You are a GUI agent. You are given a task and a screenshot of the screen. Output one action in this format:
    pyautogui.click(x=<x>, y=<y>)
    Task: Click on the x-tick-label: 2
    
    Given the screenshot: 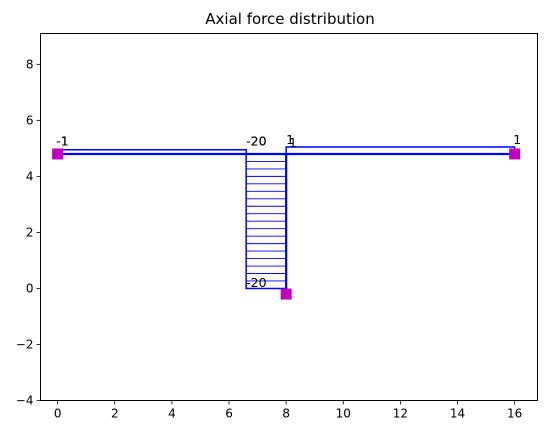 What is the action you would take?
    pyautogui.click(x=115, y=414)
    